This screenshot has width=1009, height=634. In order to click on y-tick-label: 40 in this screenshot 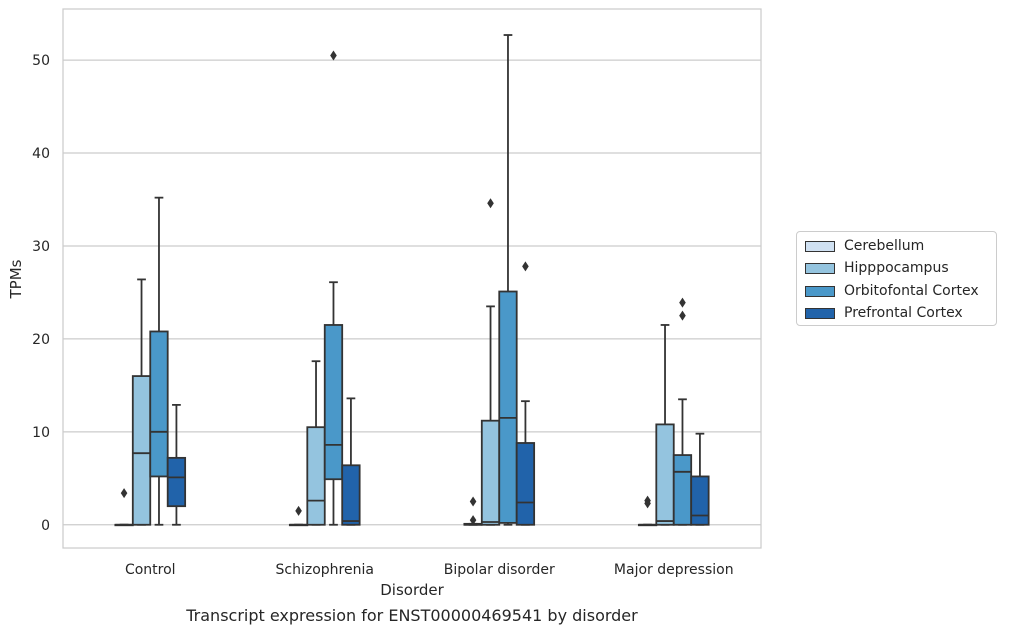, I will do `click(41, 154)`.